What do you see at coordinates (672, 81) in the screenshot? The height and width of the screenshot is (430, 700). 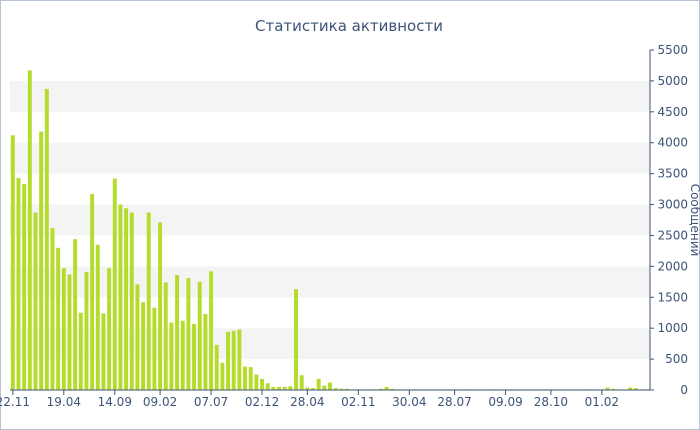 I see `y-tick-label: 5000` at bounding box center [672, 81].